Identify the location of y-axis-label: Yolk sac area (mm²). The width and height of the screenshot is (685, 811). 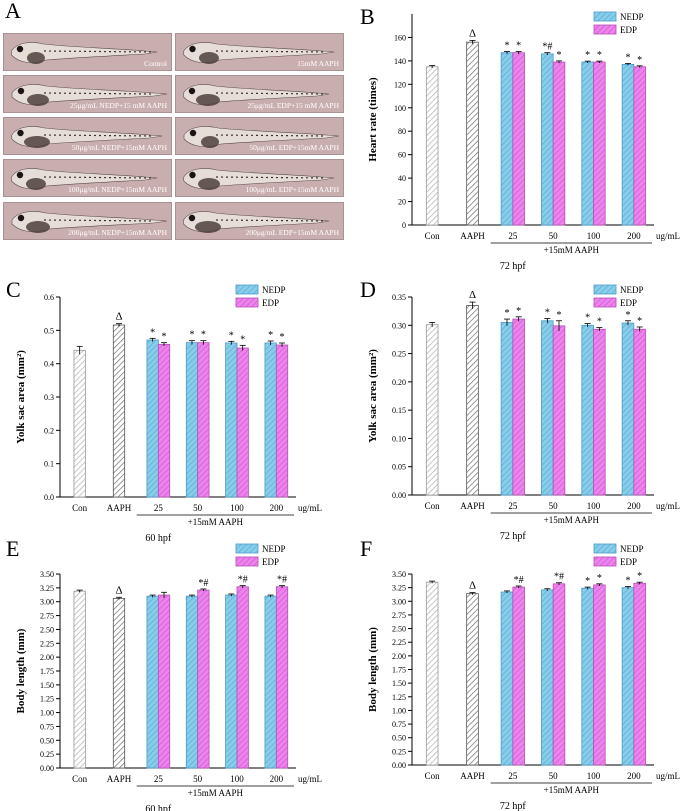
(373, 396).